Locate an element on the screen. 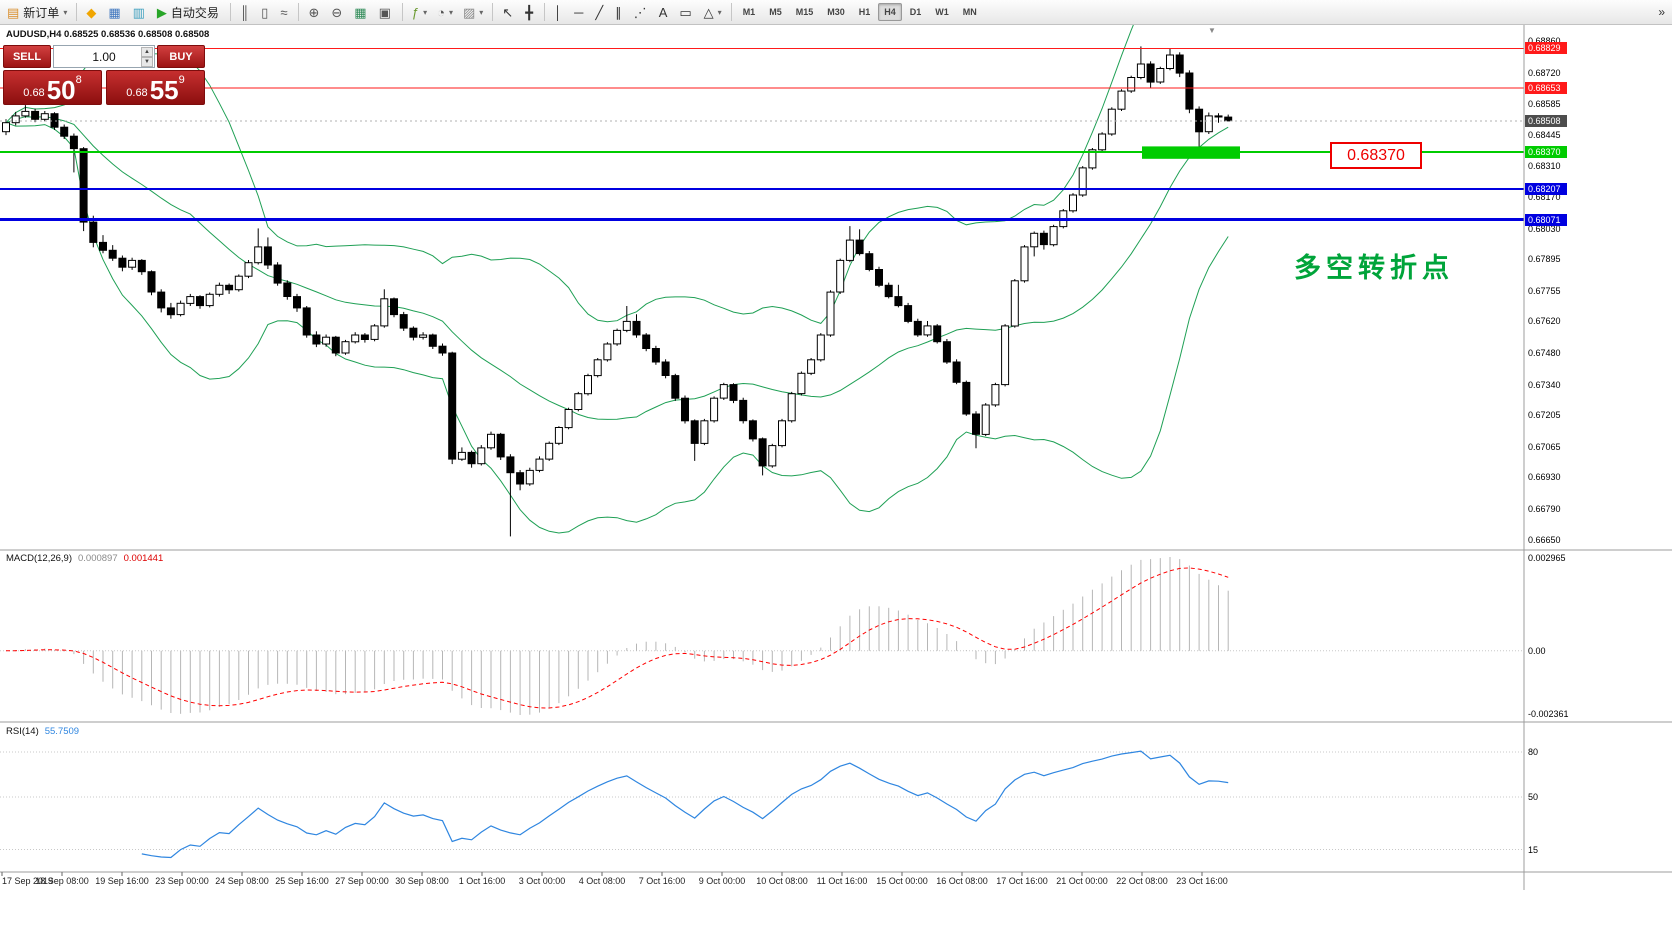  time-axis-label: 21 Oct 00:00 is located at coordinates (1082, 881).